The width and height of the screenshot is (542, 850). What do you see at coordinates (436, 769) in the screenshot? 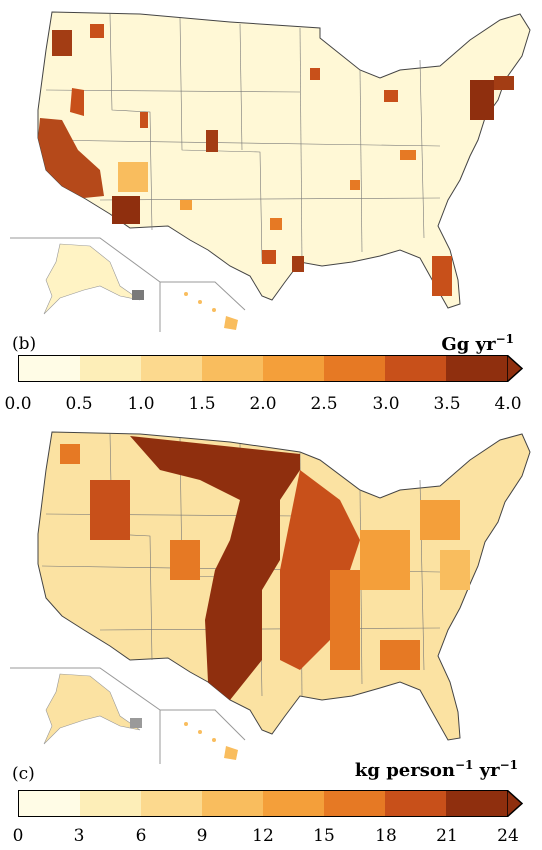
I see `units-label-c: kg person−1 yr−1` at bounding box center [436, 769].